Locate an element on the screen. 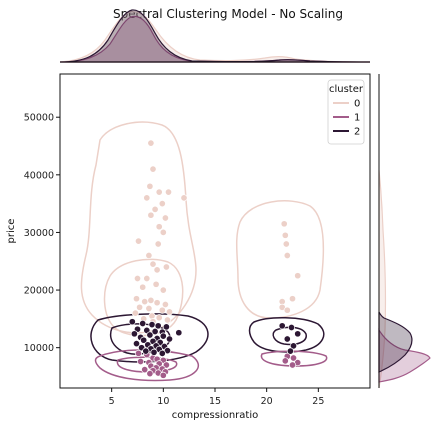 This screenshot has height=426, width=440. legend-label-2: 2 is located at coordinates (357, 132).